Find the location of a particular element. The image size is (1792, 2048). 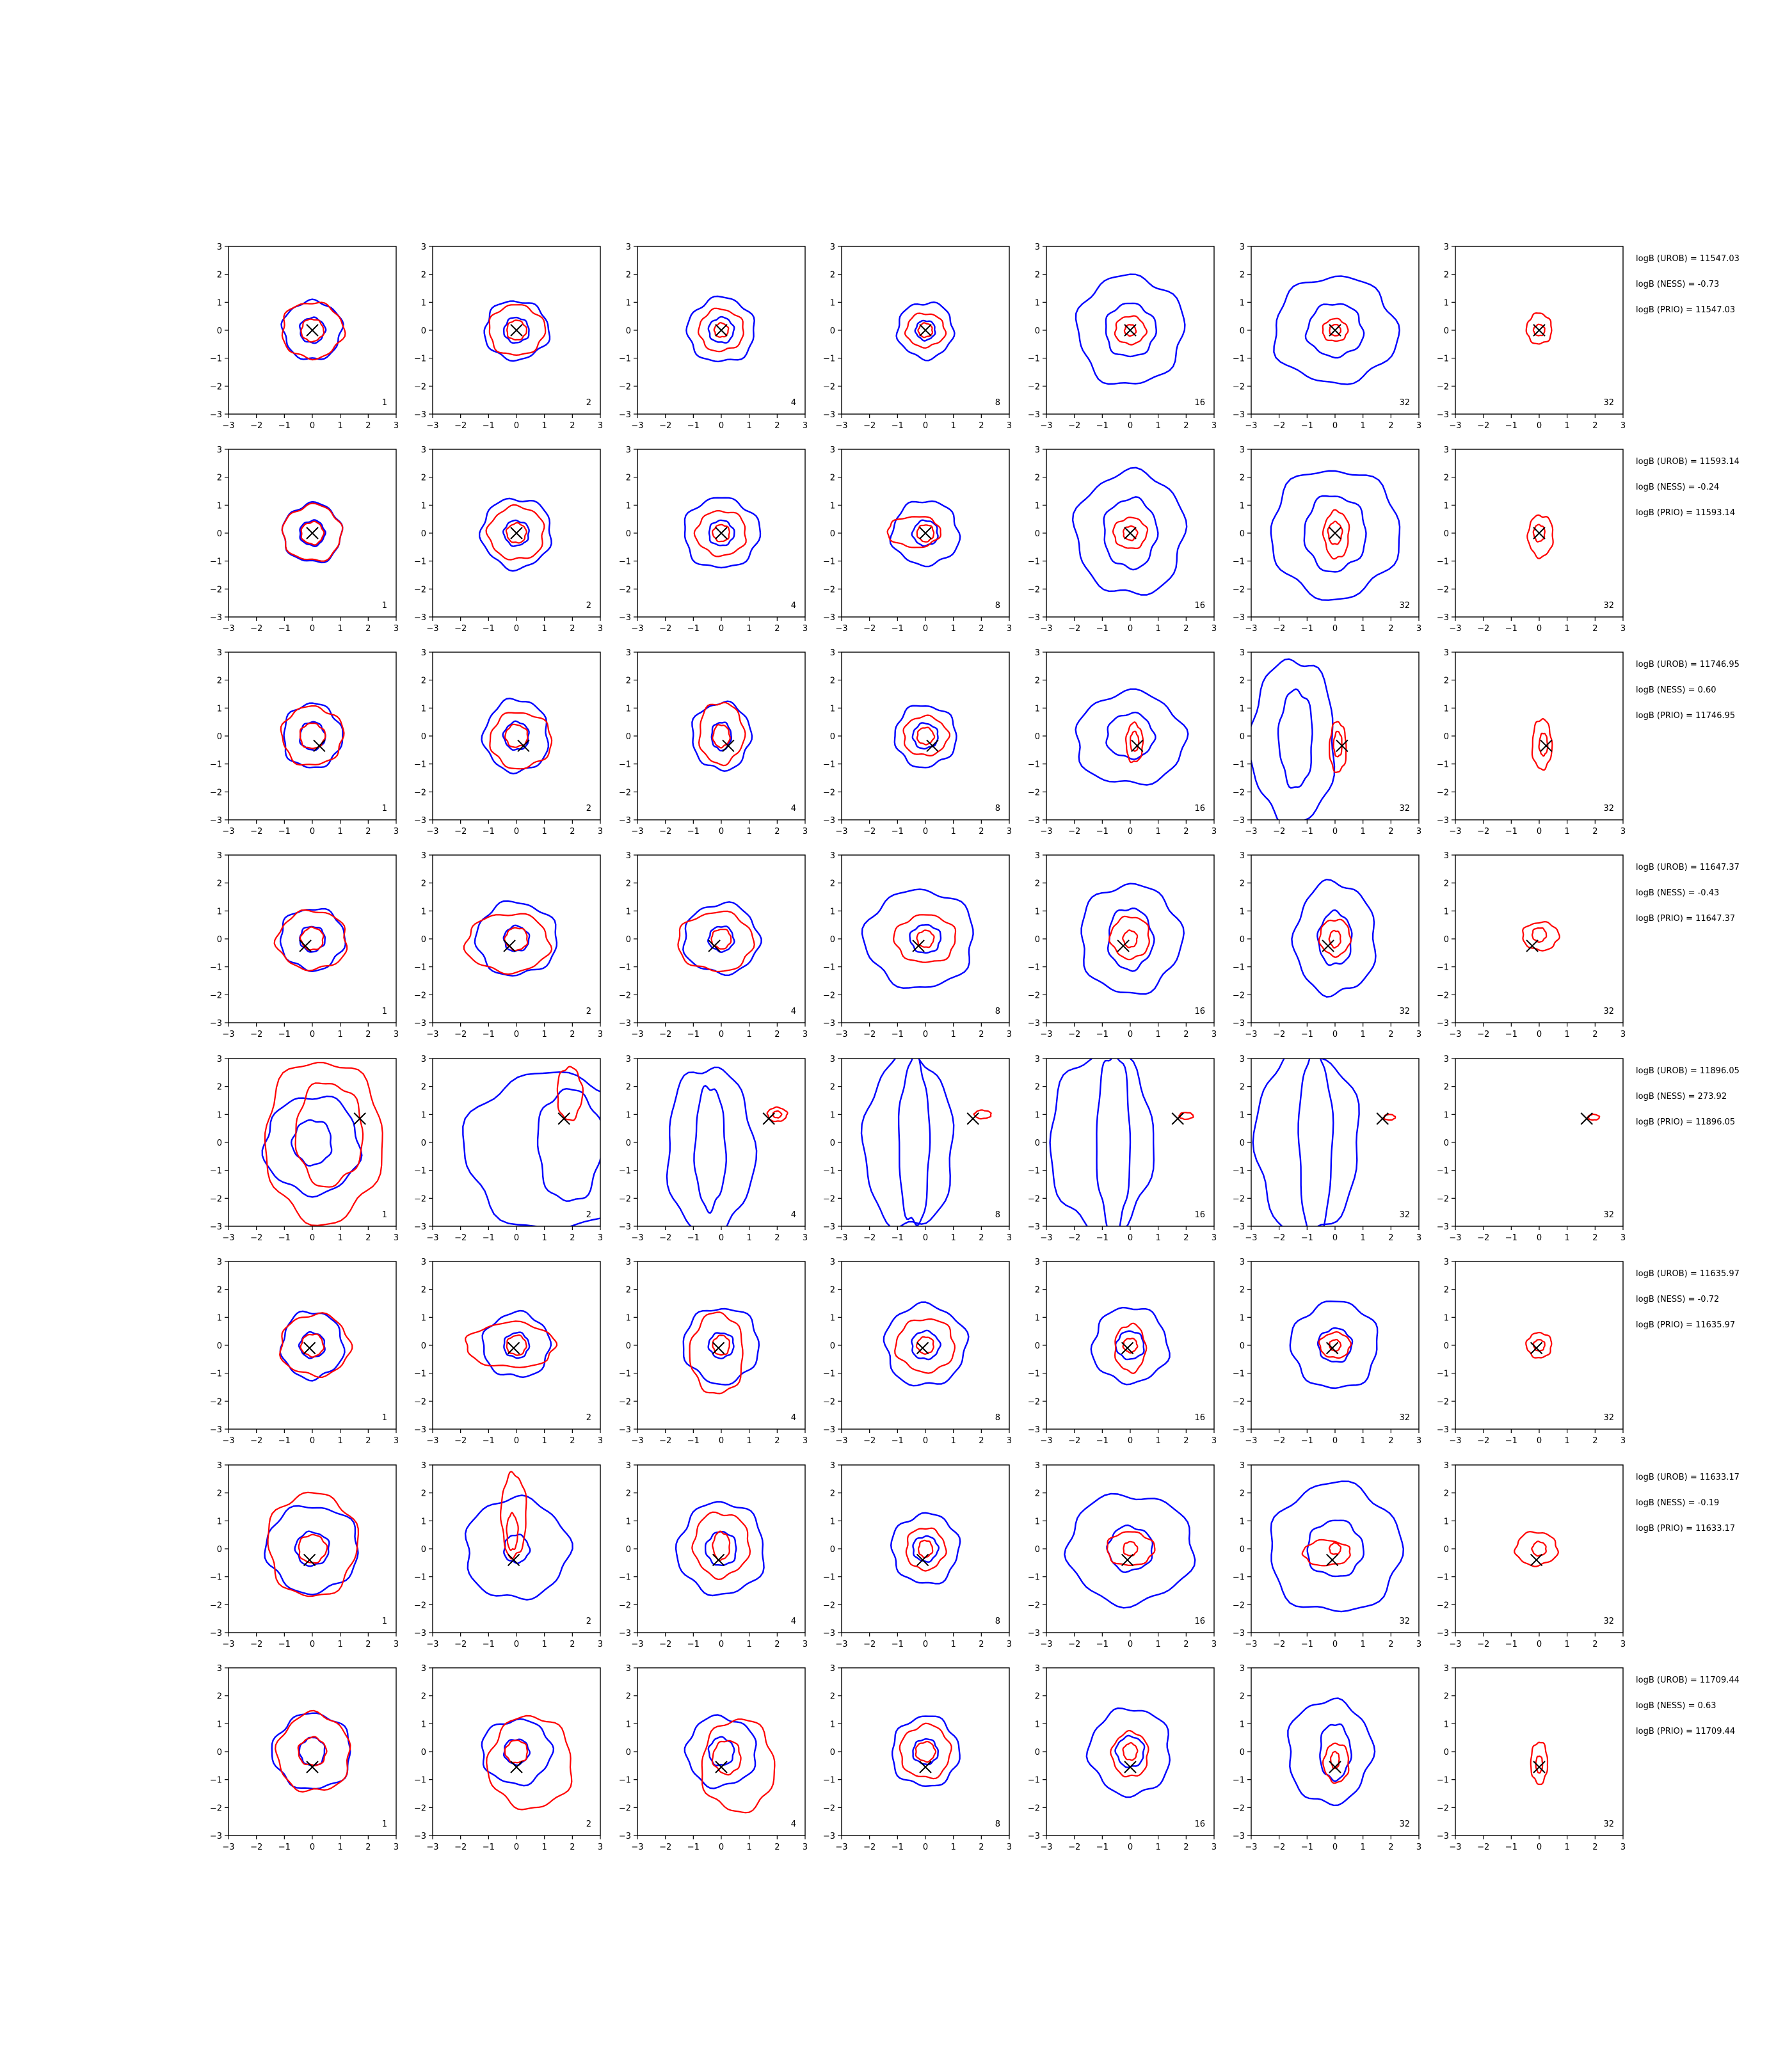

subplot-corner-label: 1 is located at coordinates (384, 606).